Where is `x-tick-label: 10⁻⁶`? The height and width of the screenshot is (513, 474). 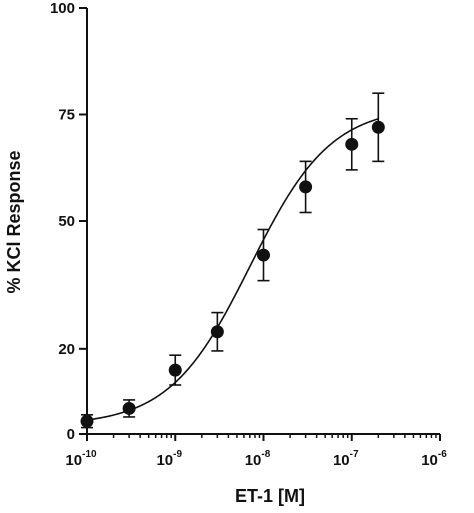
x-tick-label: 10⁻⁶ is located at coordinates (434, 459).